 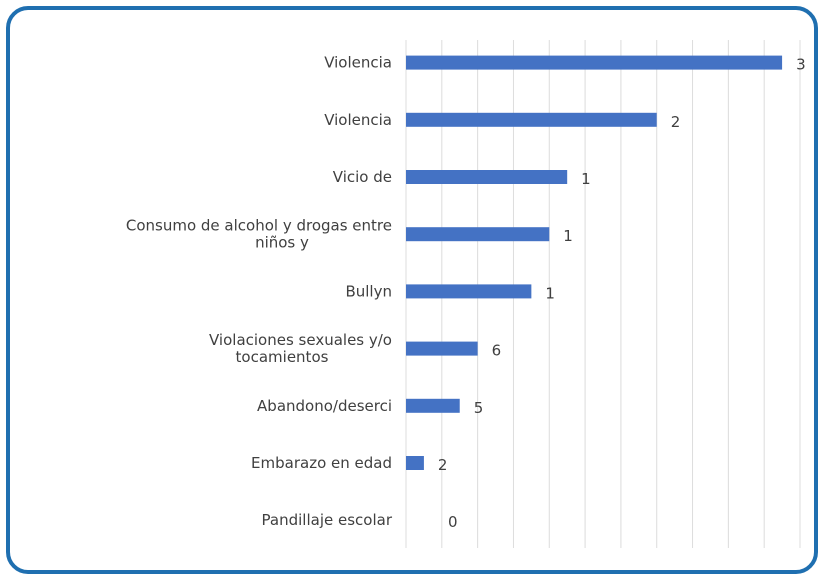 I want to click on data-label: 0, so click(x=453, y=522).